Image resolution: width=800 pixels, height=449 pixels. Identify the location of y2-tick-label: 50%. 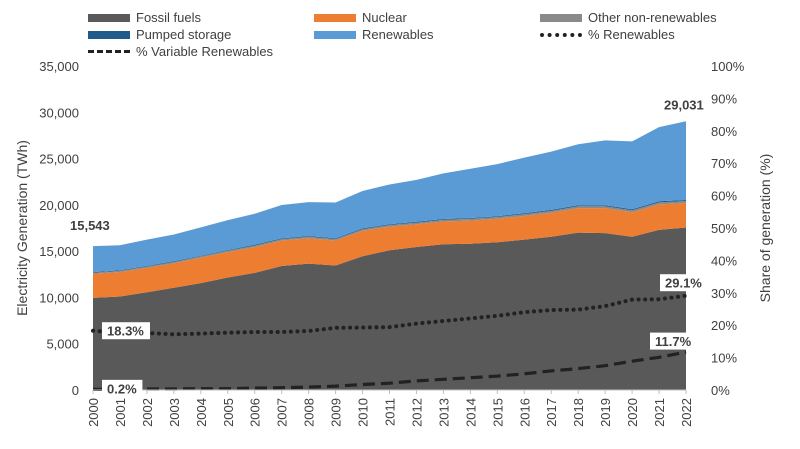
(724, 228).